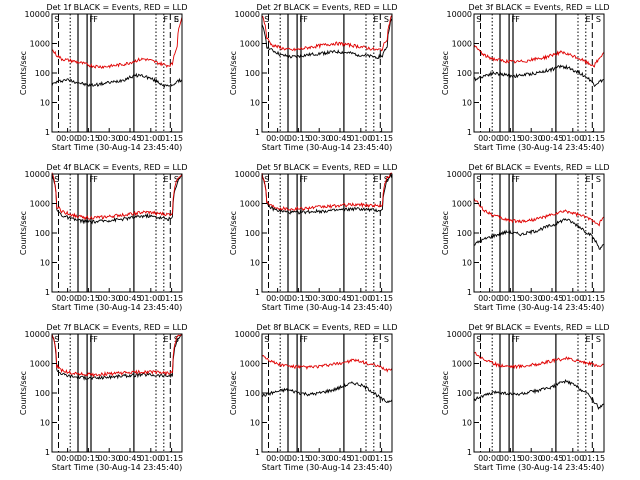 Image resolution: width=640 pixels, height=480 pixels. What do you see at coordinates (116, 167) in the screenshot?
I see `chart-title: Det 4f BLACK = Events, RED = LLD` at bounding box center [116, 167].